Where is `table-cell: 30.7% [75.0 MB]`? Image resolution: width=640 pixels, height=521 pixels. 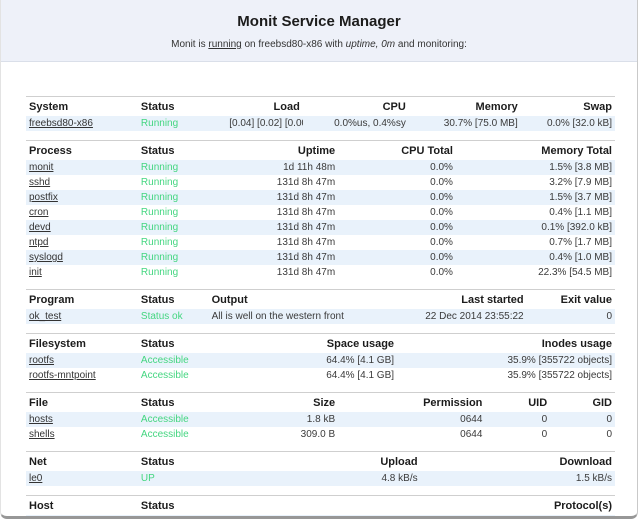 table-cell: 30.7% [75.0 MB] is located at coordinates (465, 123).